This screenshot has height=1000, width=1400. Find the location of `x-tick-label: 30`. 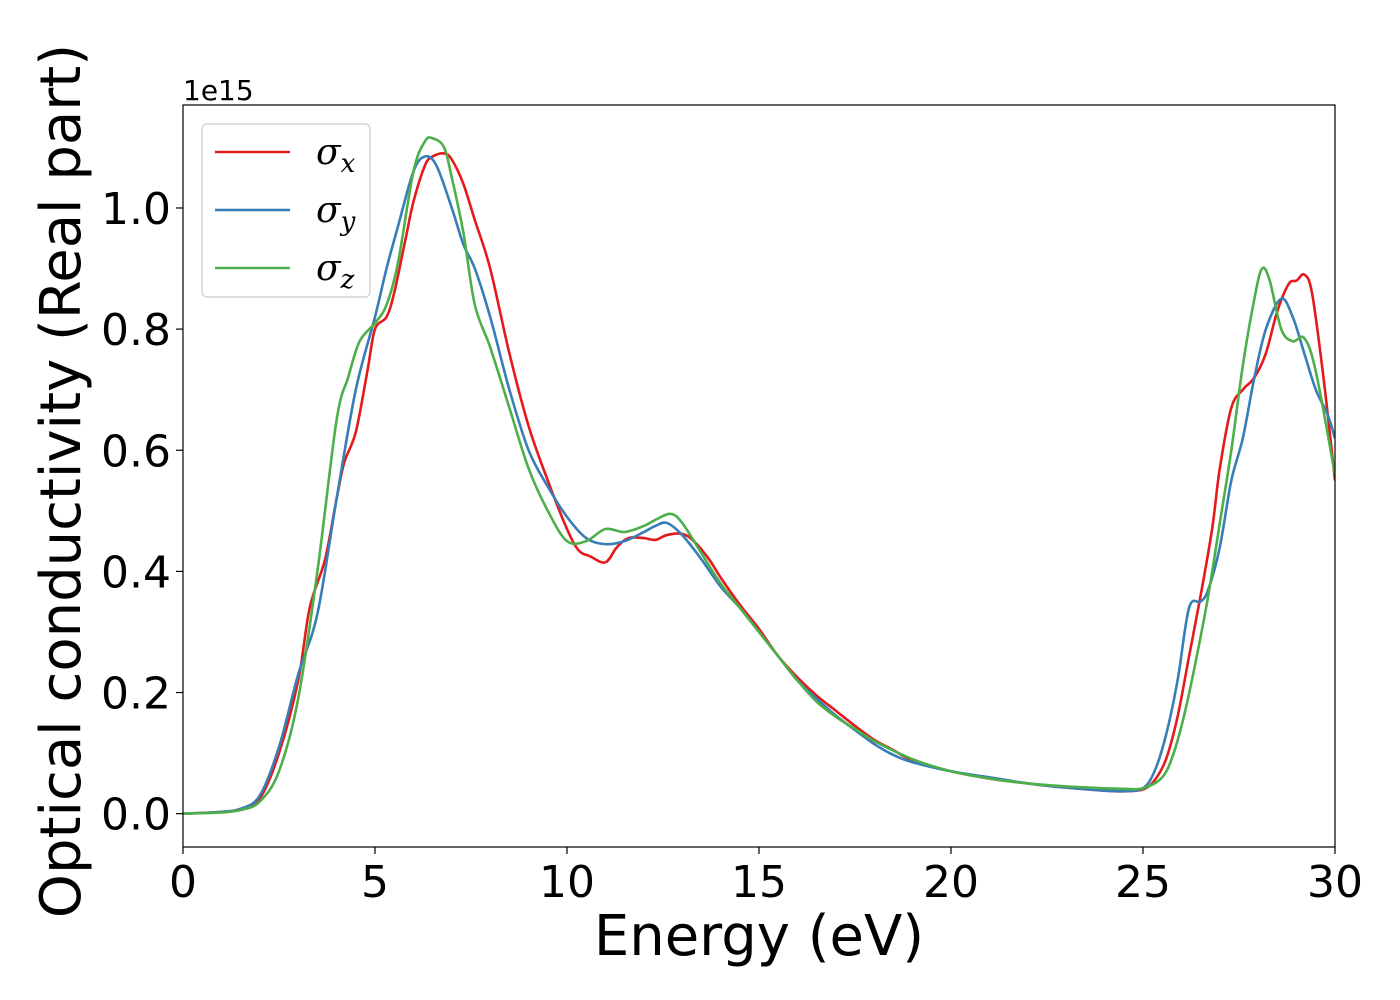

x-tick-label: 30 is located at coordinates (1335, 882).